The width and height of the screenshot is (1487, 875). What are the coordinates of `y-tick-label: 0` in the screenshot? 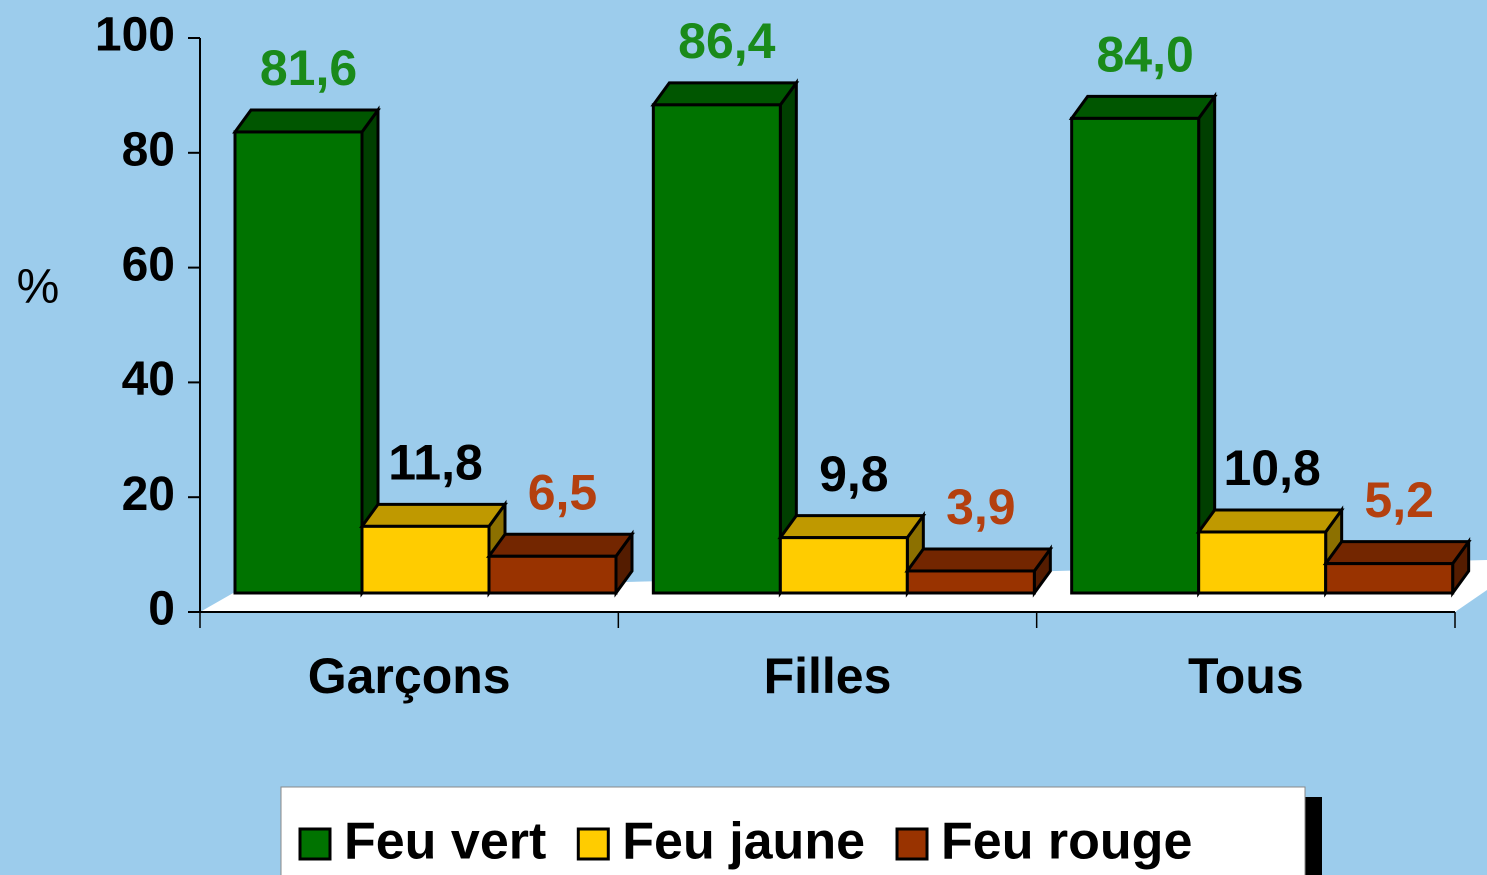 It's located at (161, 609).